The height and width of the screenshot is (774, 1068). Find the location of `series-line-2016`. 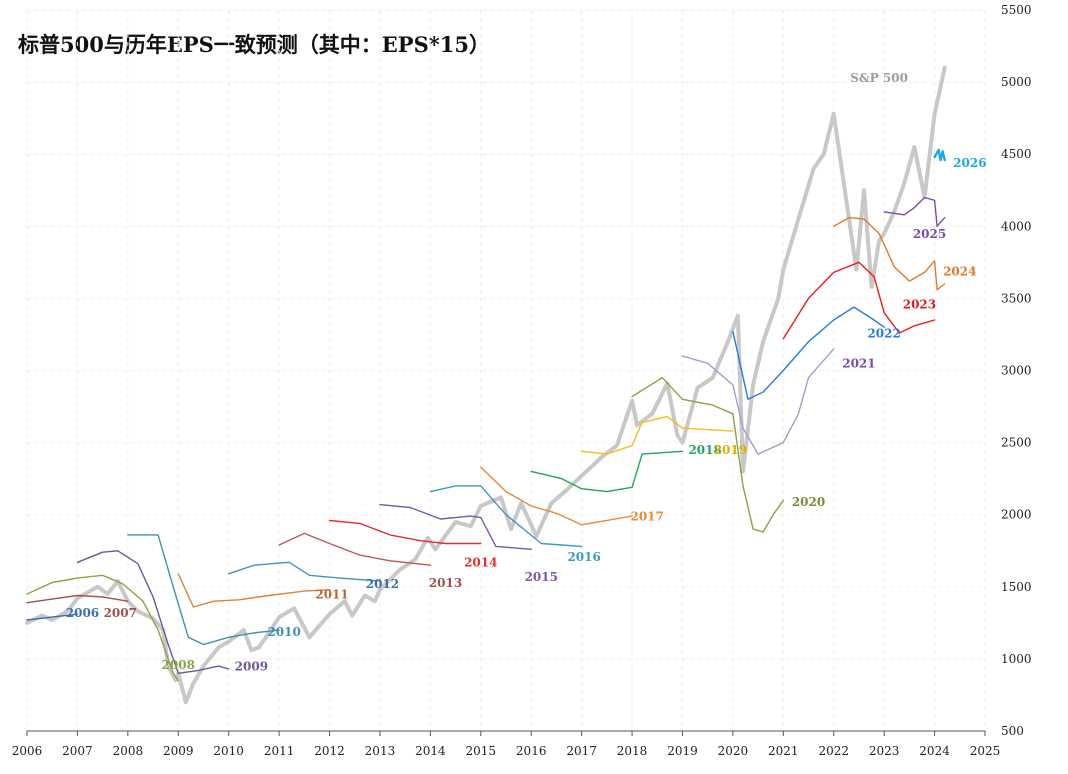

series-line-2016 is located at coordinates (506, 516).